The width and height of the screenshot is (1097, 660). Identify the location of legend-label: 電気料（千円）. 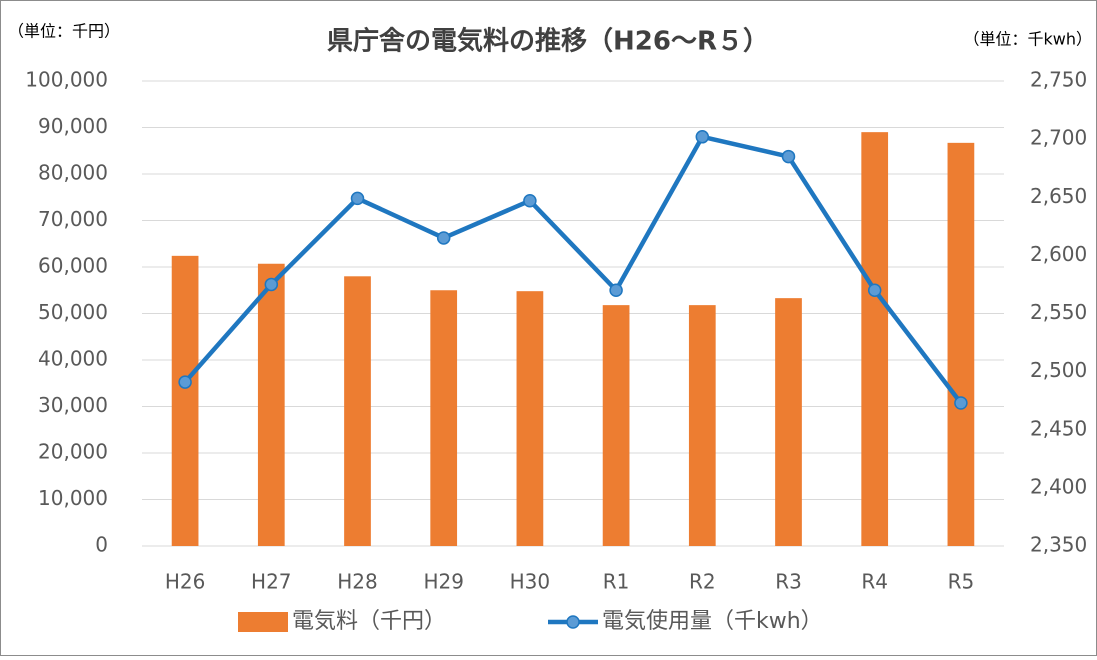
(369, 621).